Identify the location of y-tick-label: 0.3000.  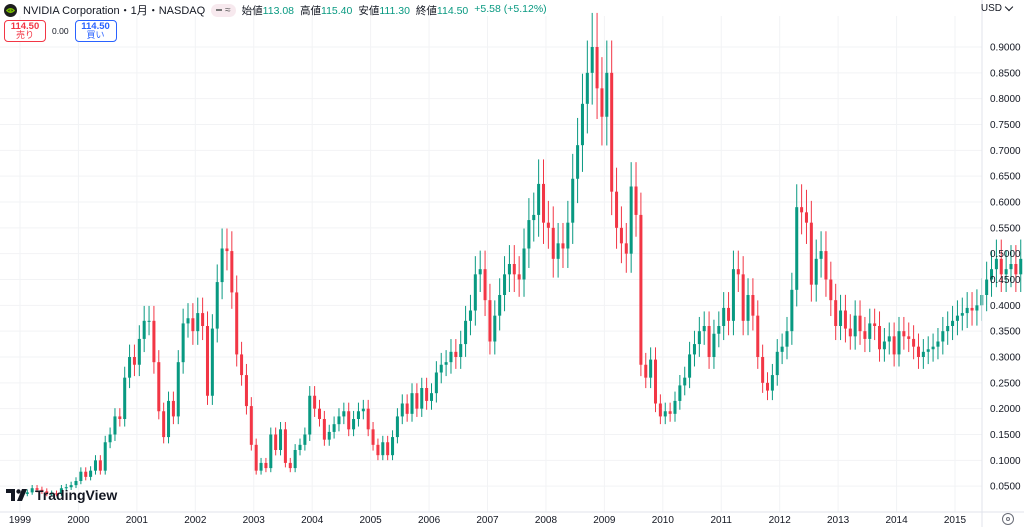
(1005, 358).